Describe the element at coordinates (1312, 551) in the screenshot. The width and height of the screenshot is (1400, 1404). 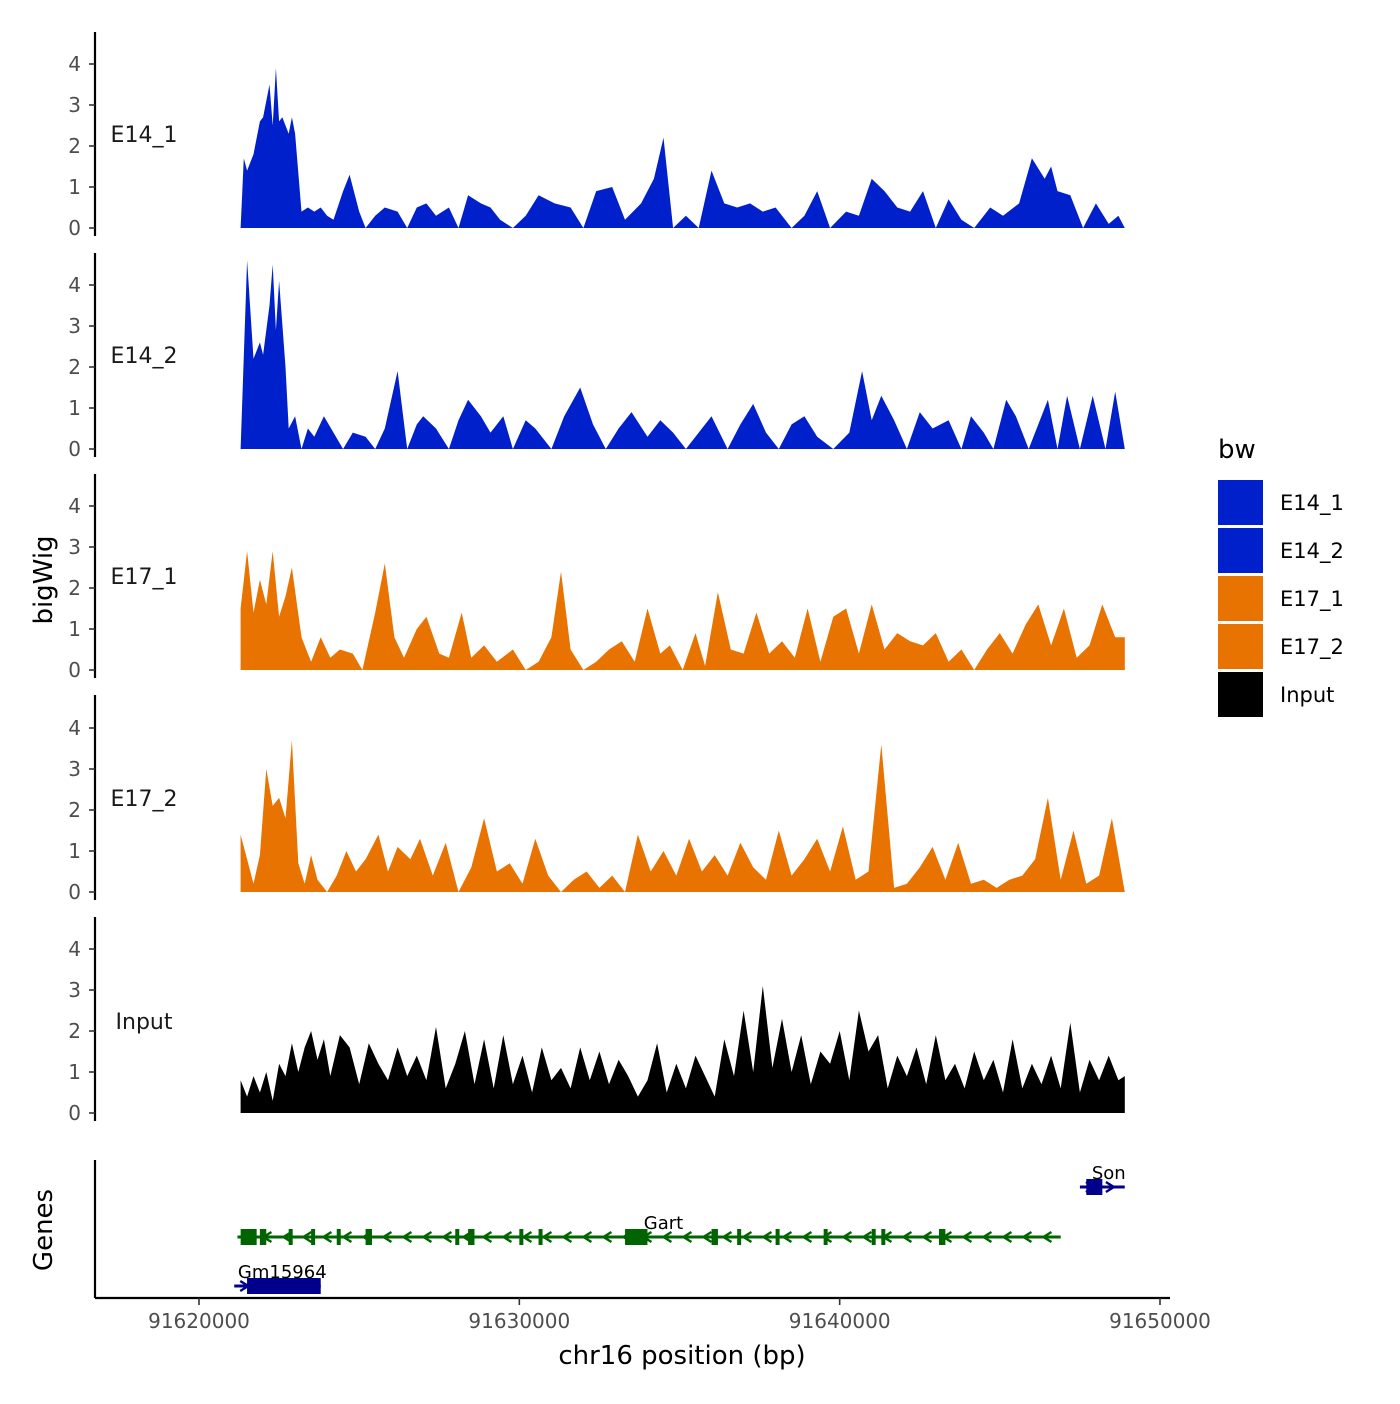
I see `legend-label: E14_2` at that location.